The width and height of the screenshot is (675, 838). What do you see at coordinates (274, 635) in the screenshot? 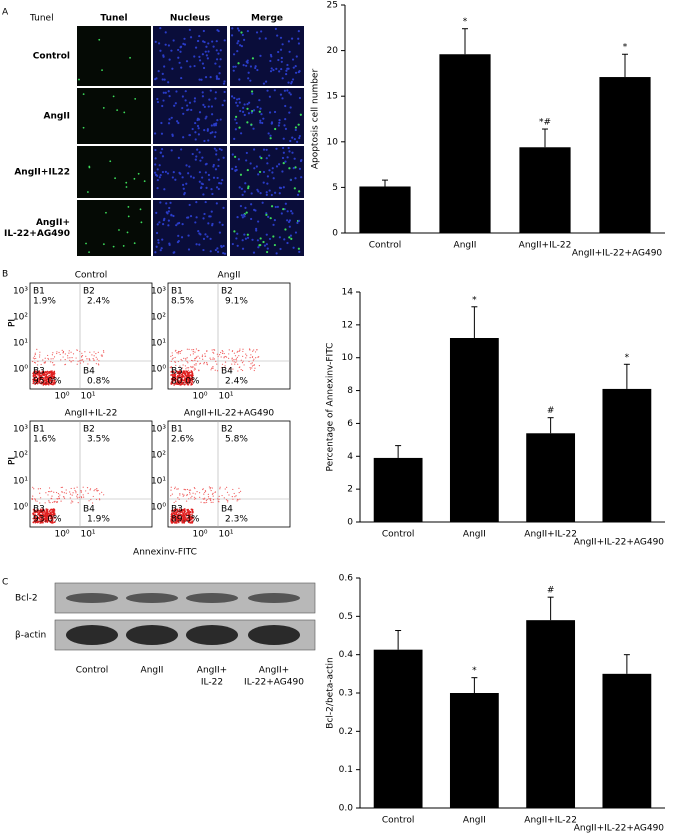
I see `blot-band` at bounding box center [274, 635].